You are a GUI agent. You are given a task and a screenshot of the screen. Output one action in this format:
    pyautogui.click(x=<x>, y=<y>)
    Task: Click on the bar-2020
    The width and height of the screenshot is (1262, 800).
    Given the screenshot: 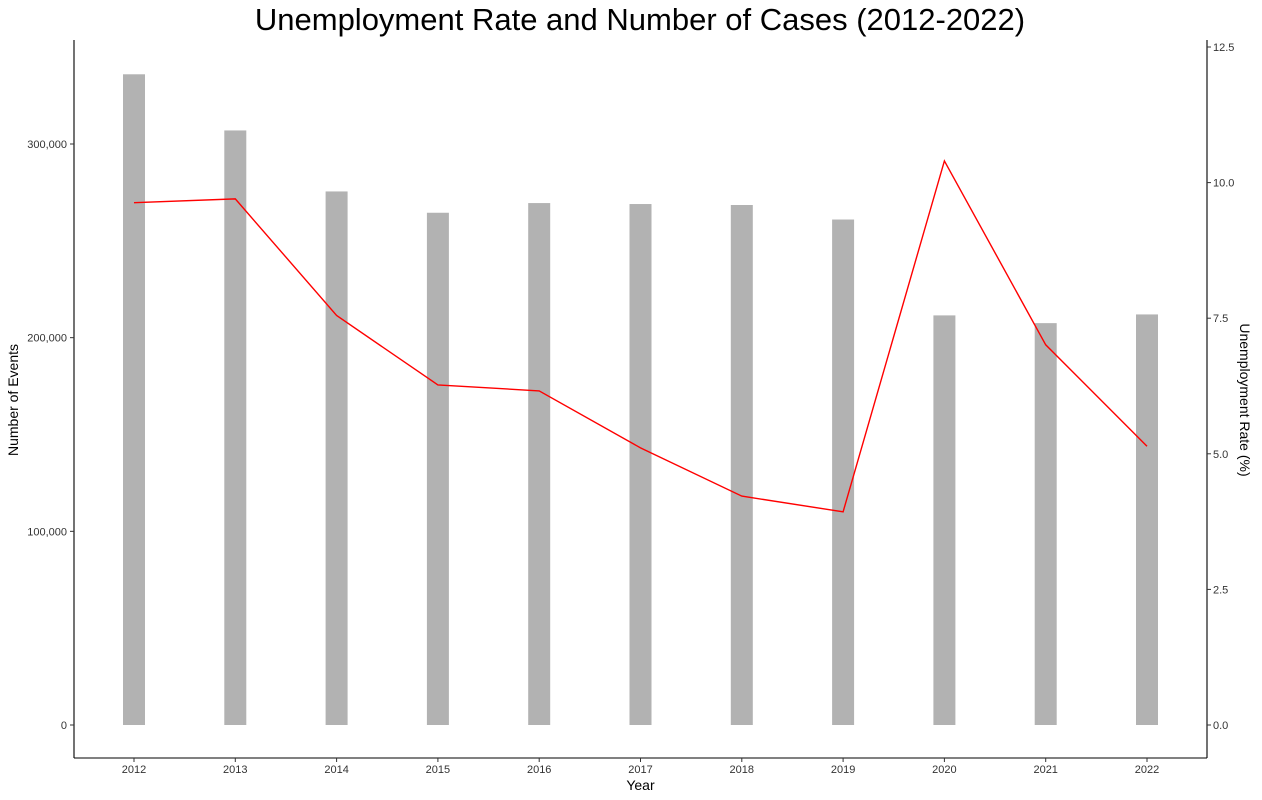 What is the action you would take?
    pyautogui.click(x=944, y=520)
    